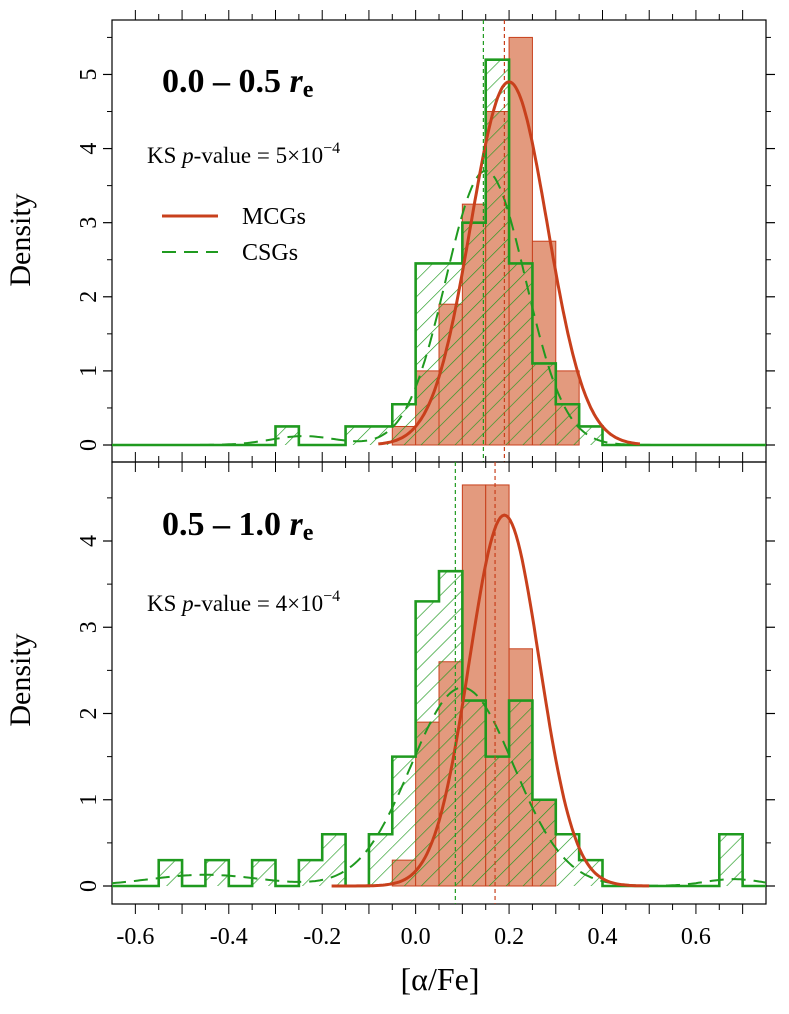 The width and height of the screenshot is (789, 1014). I want to click on x-tick-label: 0.6, so click(696, 937).